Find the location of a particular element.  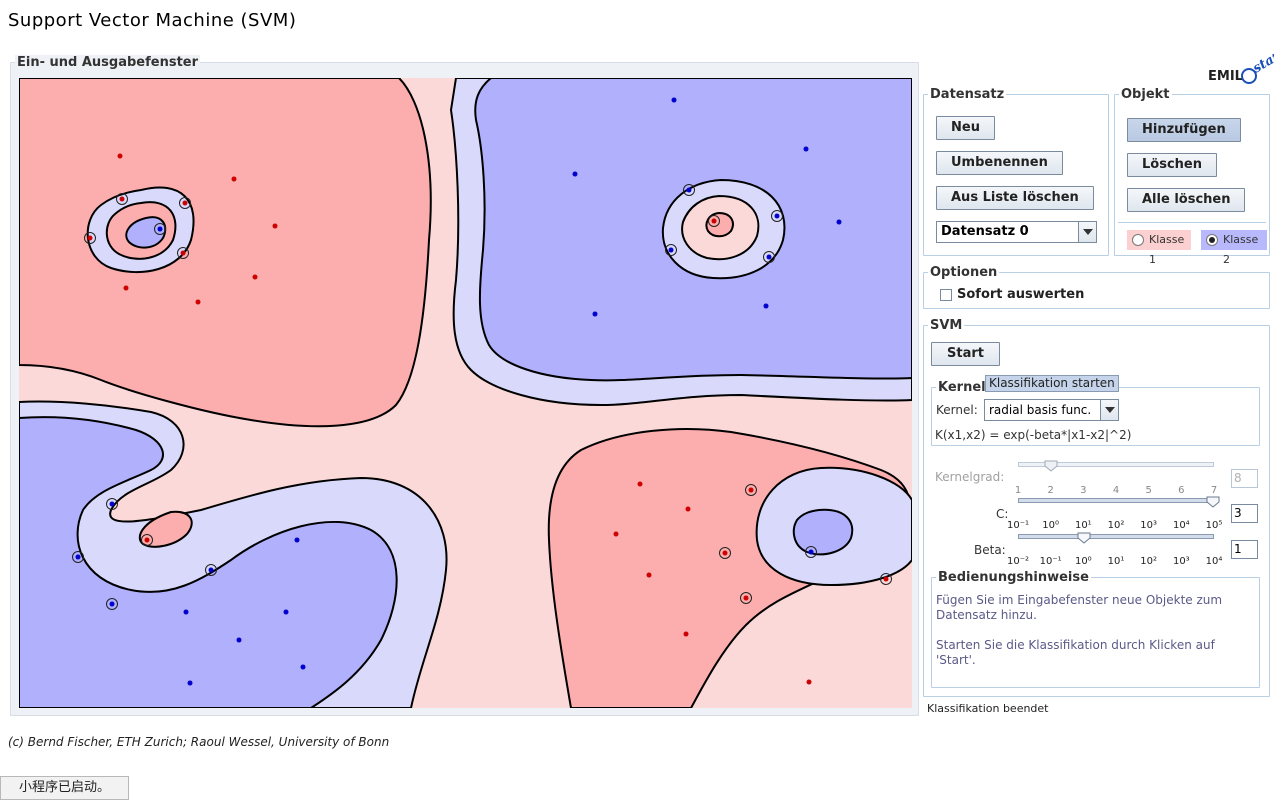

delete-object-button: Löschen is located at coordinates (1172, 165).